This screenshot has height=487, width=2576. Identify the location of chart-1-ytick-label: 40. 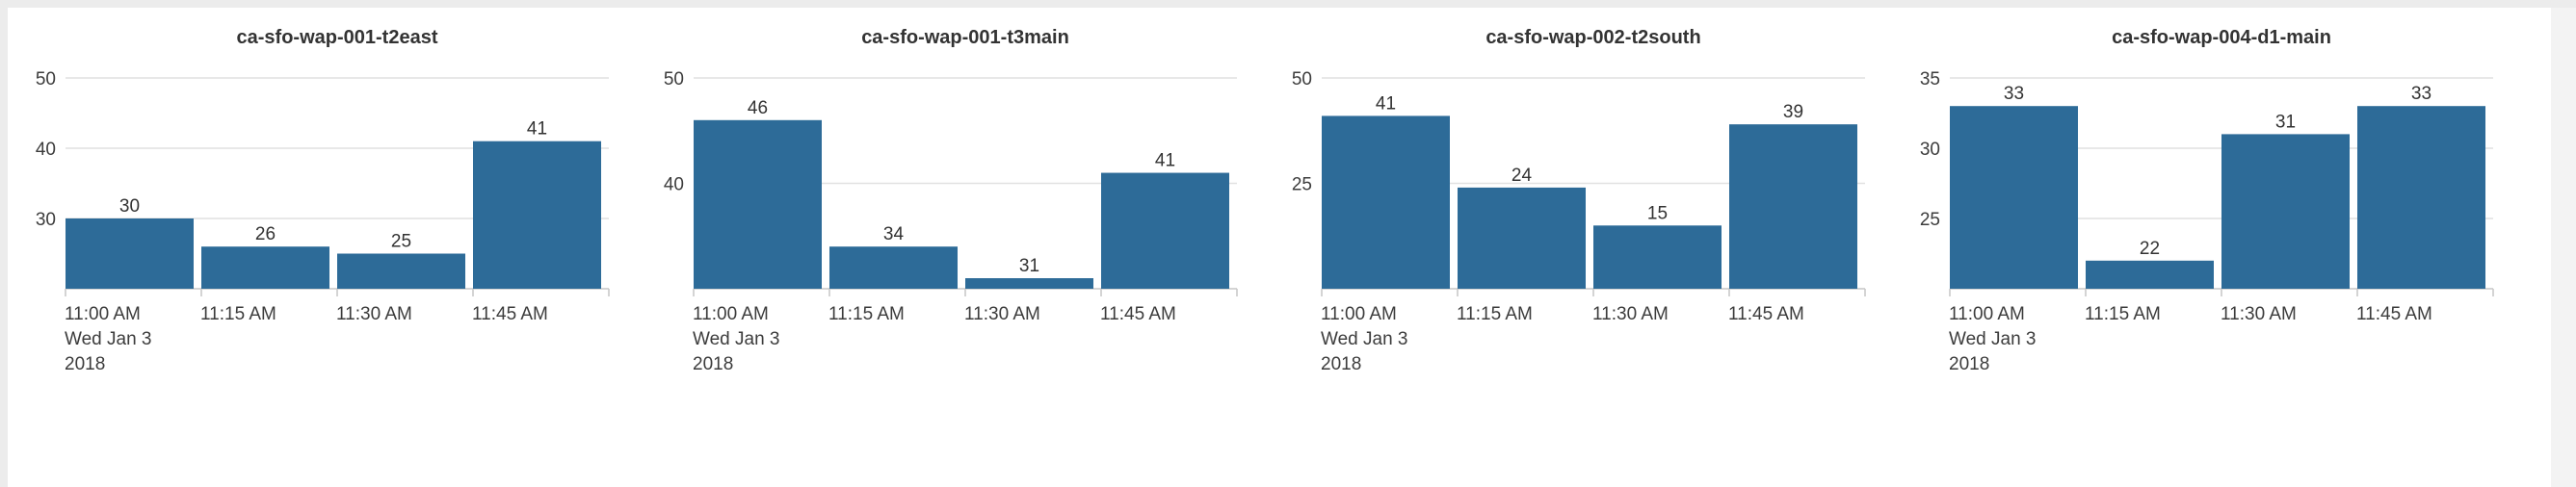
(46, 150).